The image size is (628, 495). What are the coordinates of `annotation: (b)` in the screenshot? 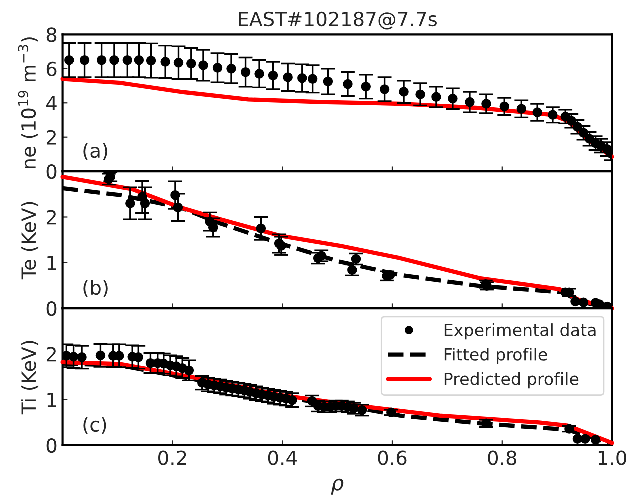 It's located at (96, 289).